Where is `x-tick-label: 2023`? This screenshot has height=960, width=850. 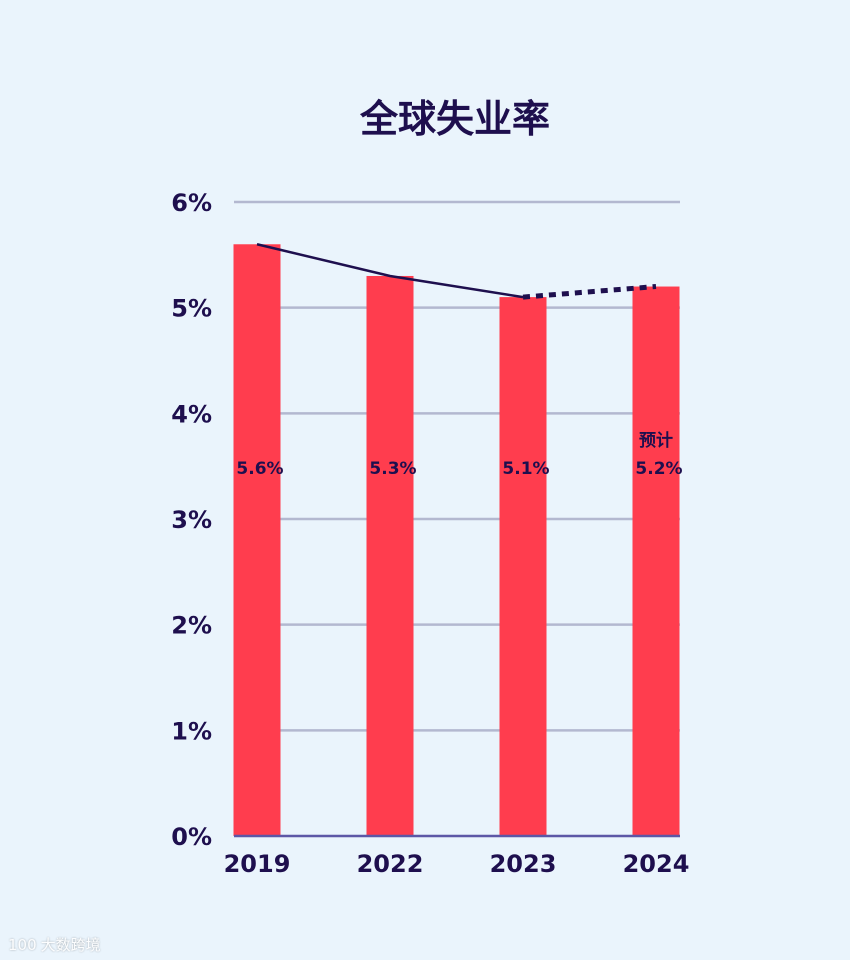
x-tick-label: 2023 is located at coordinates (523, 864).